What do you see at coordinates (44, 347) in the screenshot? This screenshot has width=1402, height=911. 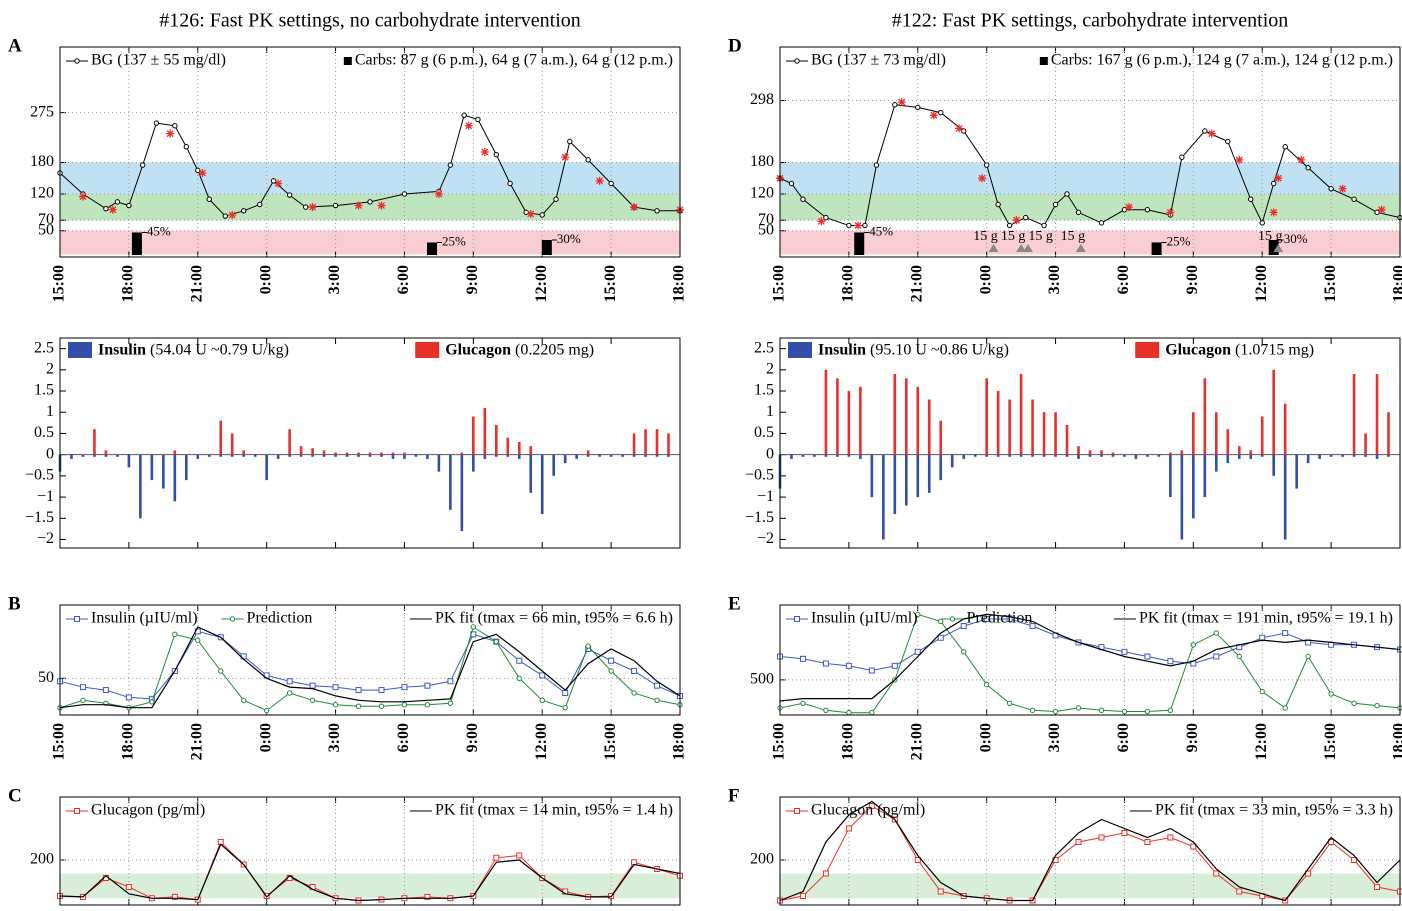 I see `y-tick-label: 2.5` at bounding box center [44, 347].